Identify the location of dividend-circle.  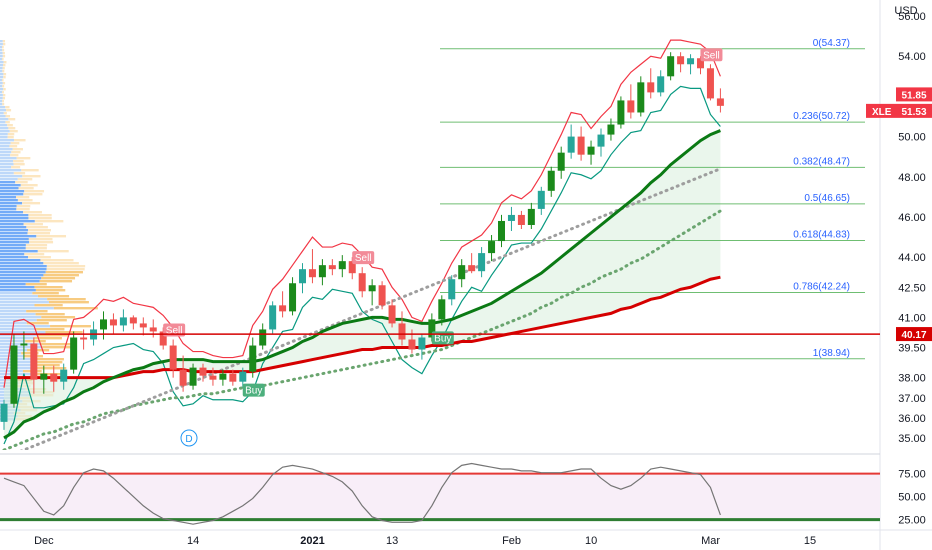
(189, 438).